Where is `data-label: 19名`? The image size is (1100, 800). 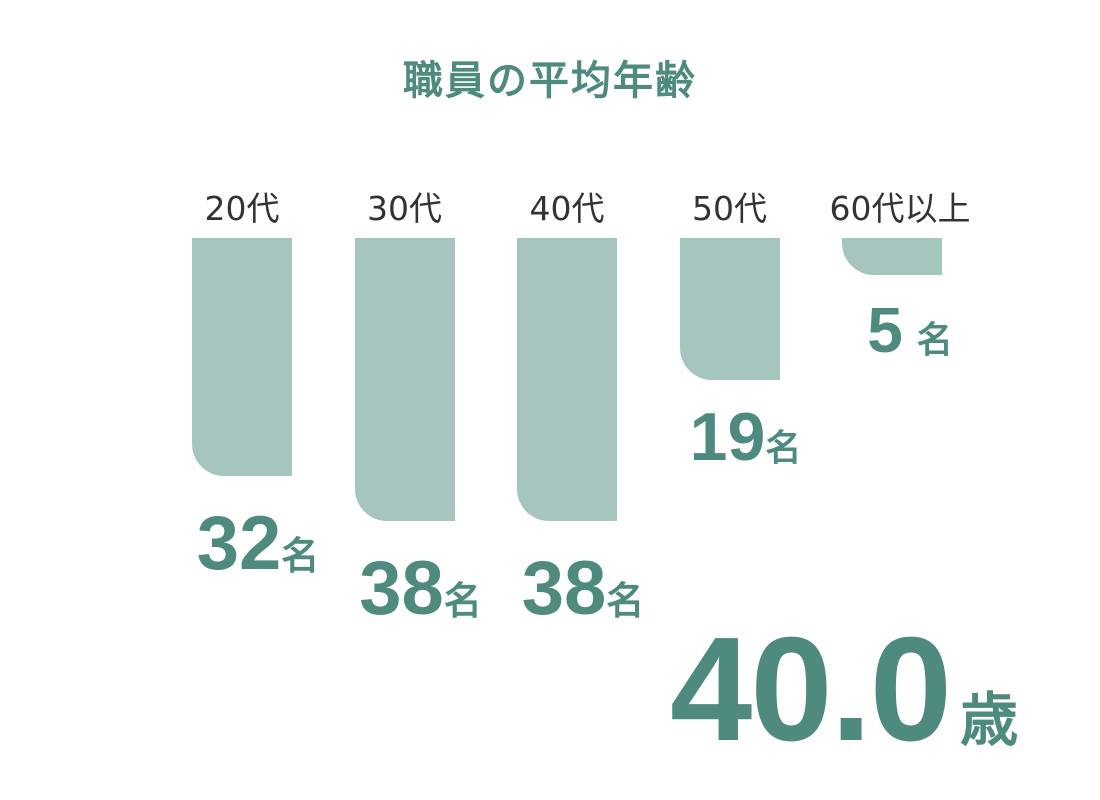 data-label: 19名 is located at coordinates (746, 437).